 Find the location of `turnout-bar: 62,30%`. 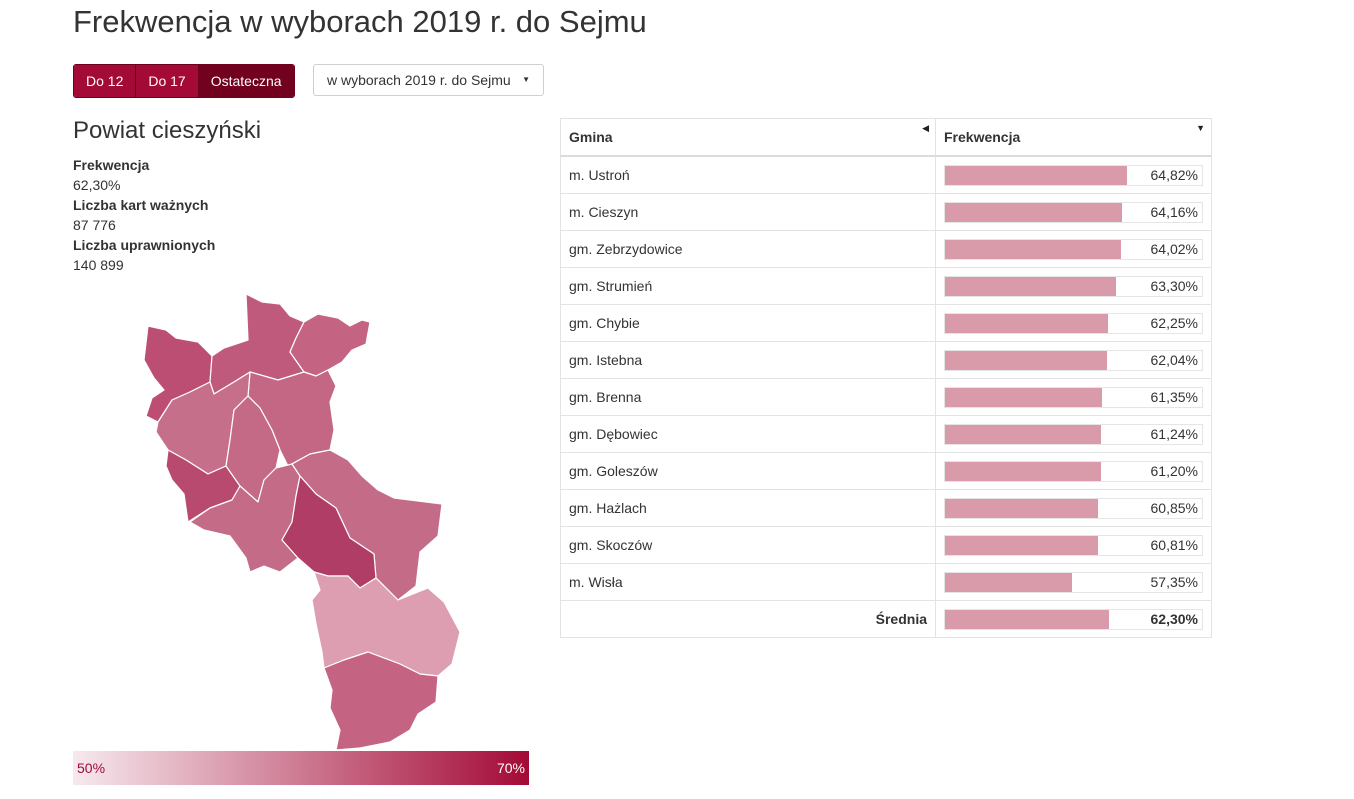

turnout-bar: 62,30% is located at coordinates (1073, 619).